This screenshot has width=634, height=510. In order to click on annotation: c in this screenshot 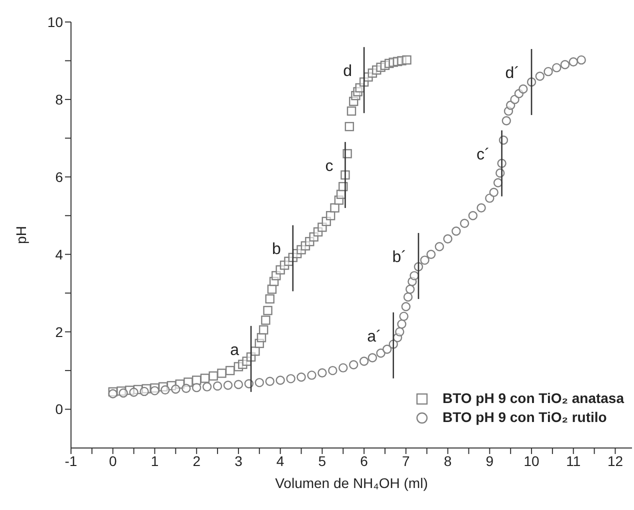, I will do `click(329, 166)`.